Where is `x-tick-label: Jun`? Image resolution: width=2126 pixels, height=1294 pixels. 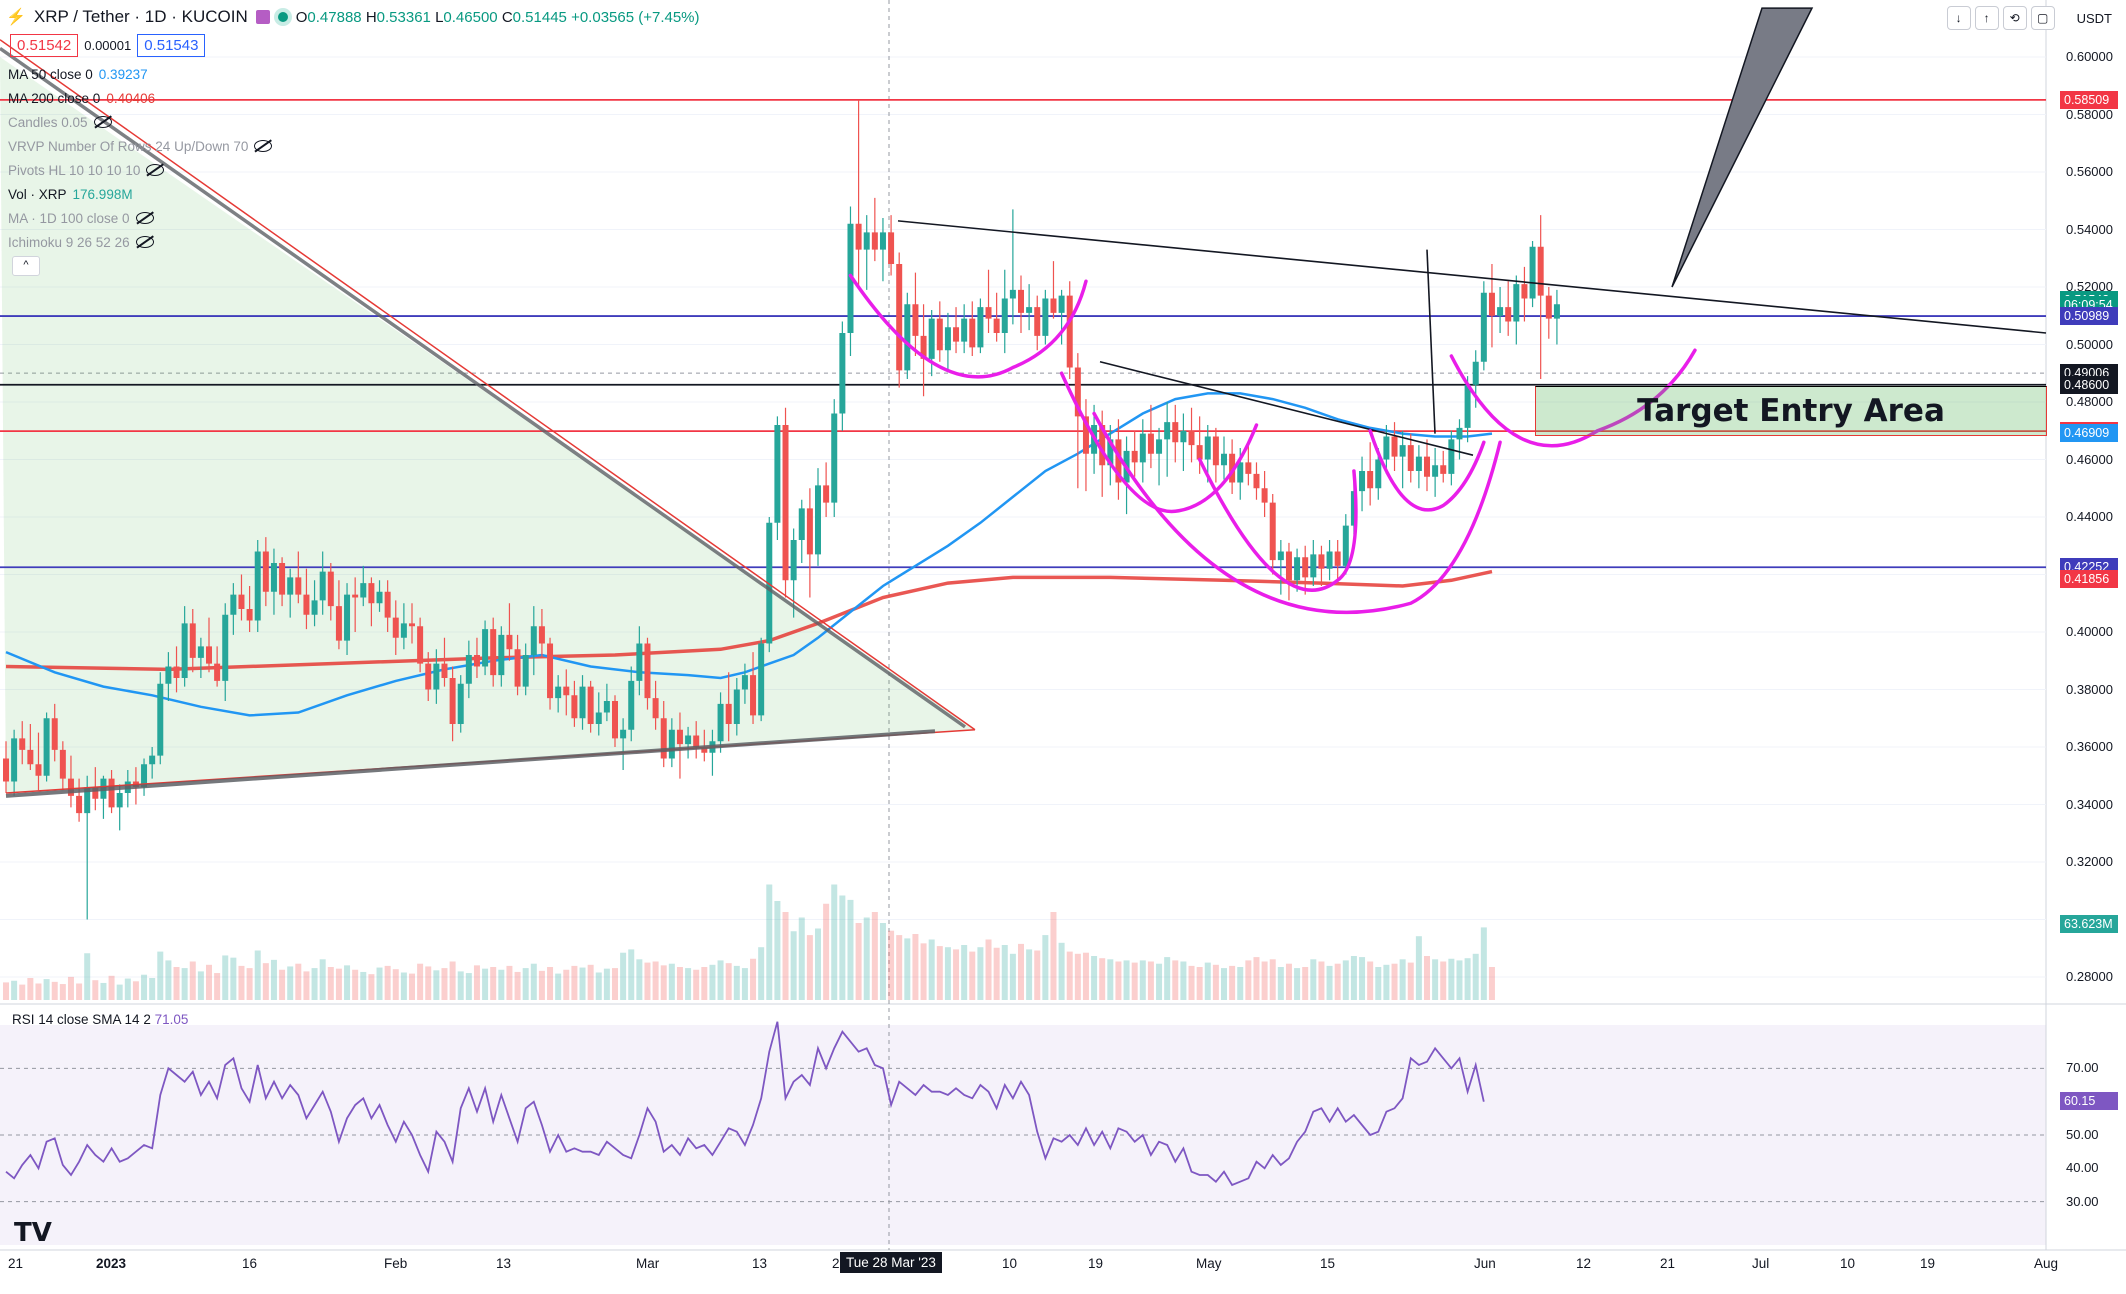
x-tick-label: Jun is located at coordinates (1485, 1263).